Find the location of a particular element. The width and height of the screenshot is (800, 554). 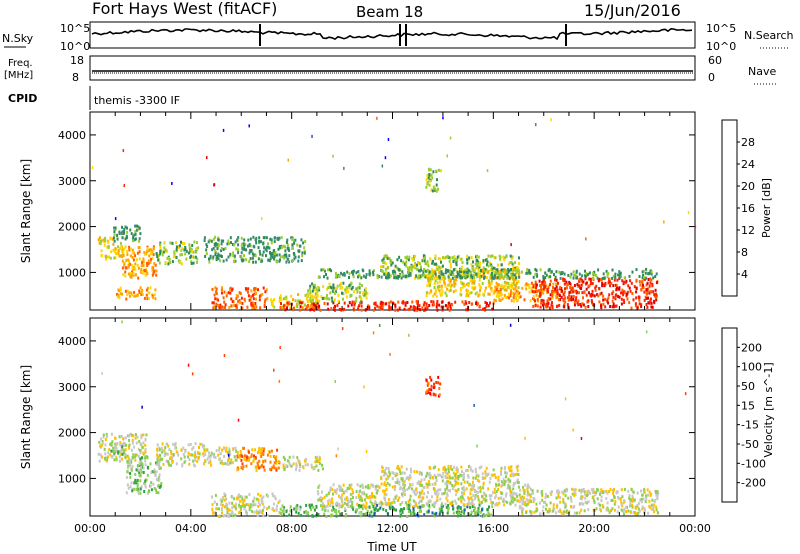

nave-tick-bottom: 0 is located at coordinates (711, 77).